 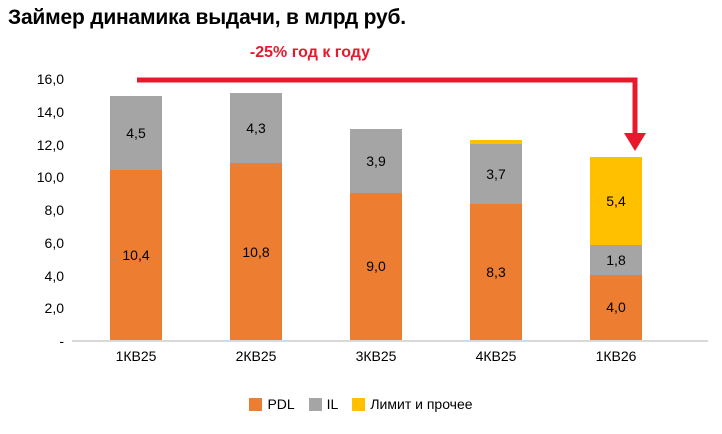 I want to click on chart-legend: PDL IL Лимит и прочее, so click(x=361, y=404).